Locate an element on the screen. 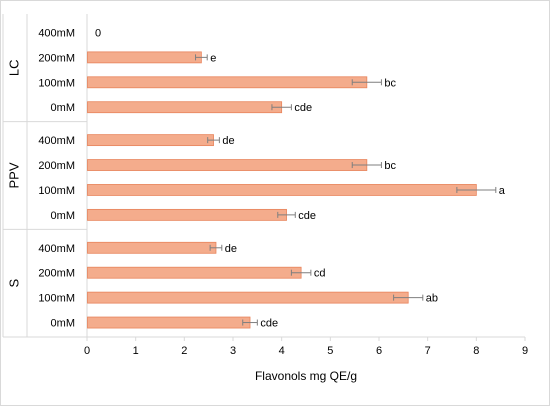 The width and height of the screenshot is (550, 407). group-label-s: S is located at coordinates (13, 283).